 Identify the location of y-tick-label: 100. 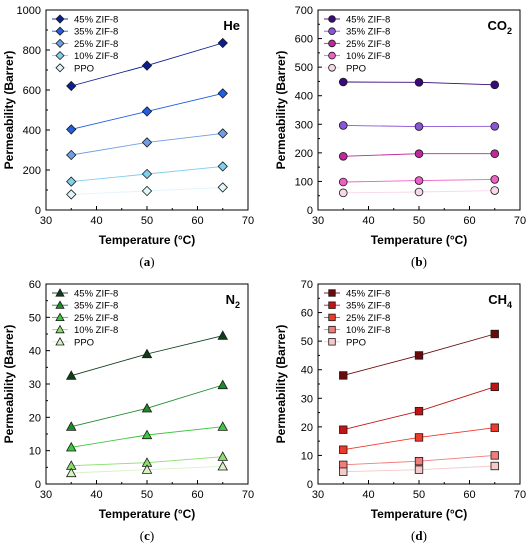
(304, 182).